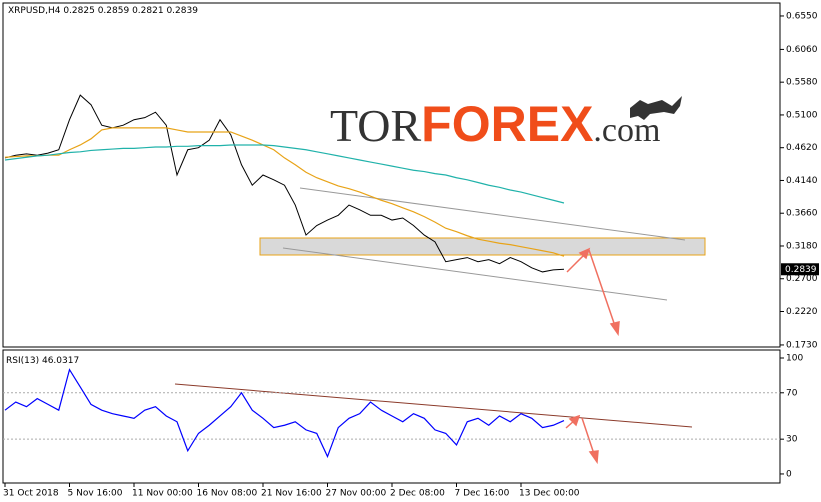  Describe the element at coordinates (656, 108) in the screenshot. I see `logo-bull` at that location.